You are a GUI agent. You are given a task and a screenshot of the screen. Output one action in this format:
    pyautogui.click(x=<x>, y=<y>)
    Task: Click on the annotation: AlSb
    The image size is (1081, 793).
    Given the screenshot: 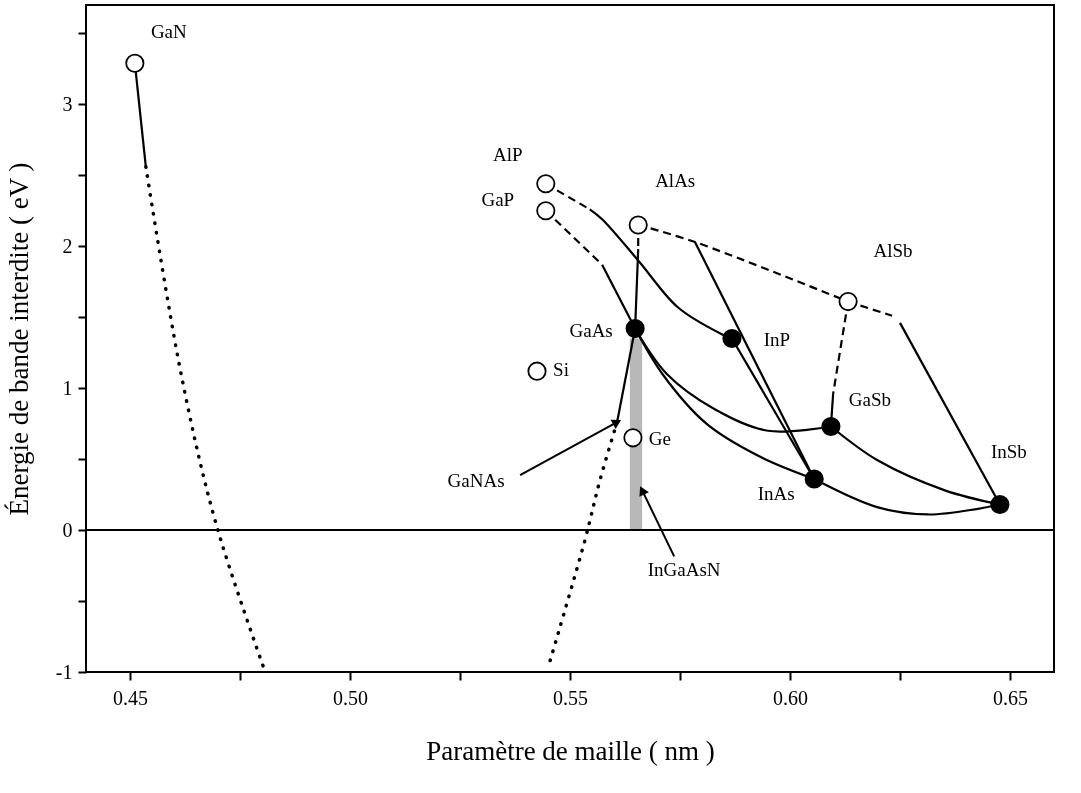 What is the action you would take?
    pyautogui.click(x=893, y=250)
    